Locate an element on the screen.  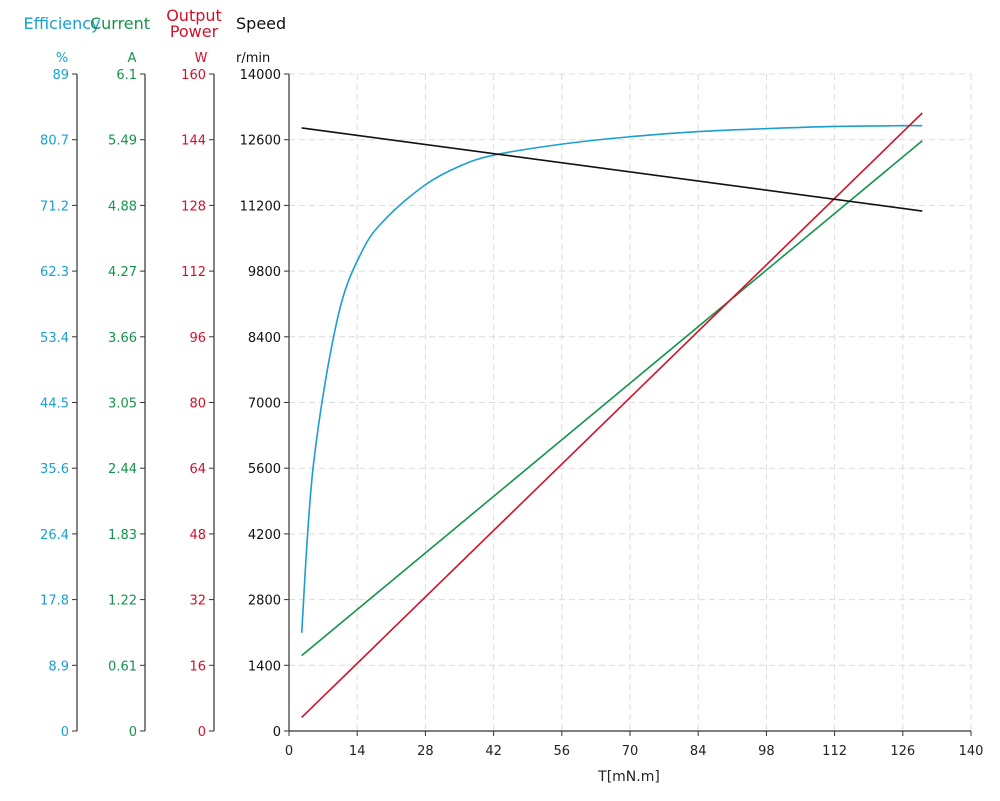
x-tick-label: 14 is located at coordinates (357, 751).